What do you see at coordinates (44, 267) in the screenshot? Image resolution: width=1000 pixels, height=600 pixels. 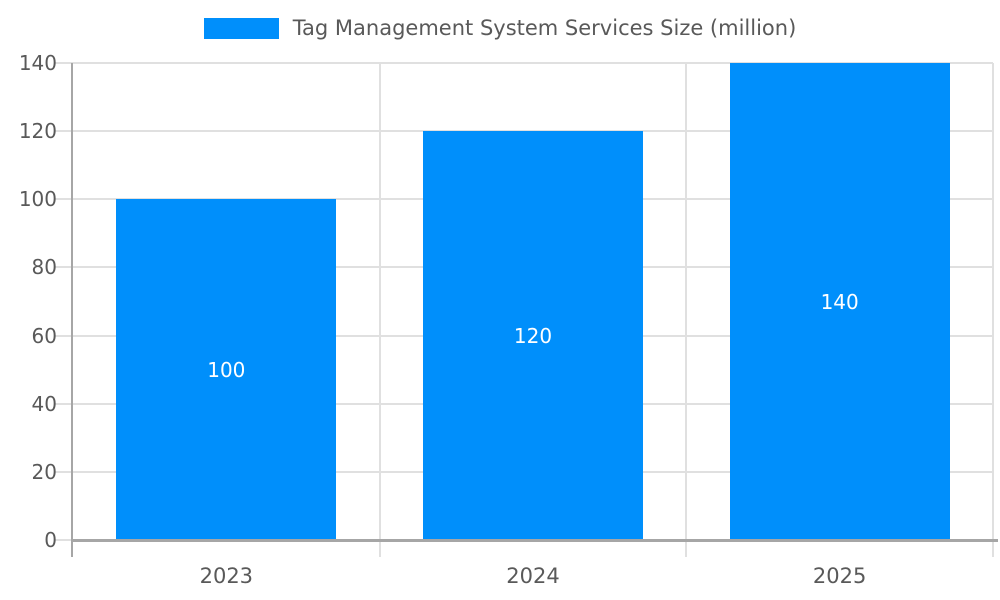 I see `y-axis-tick-label: 80` at bounding box center [44, 267].